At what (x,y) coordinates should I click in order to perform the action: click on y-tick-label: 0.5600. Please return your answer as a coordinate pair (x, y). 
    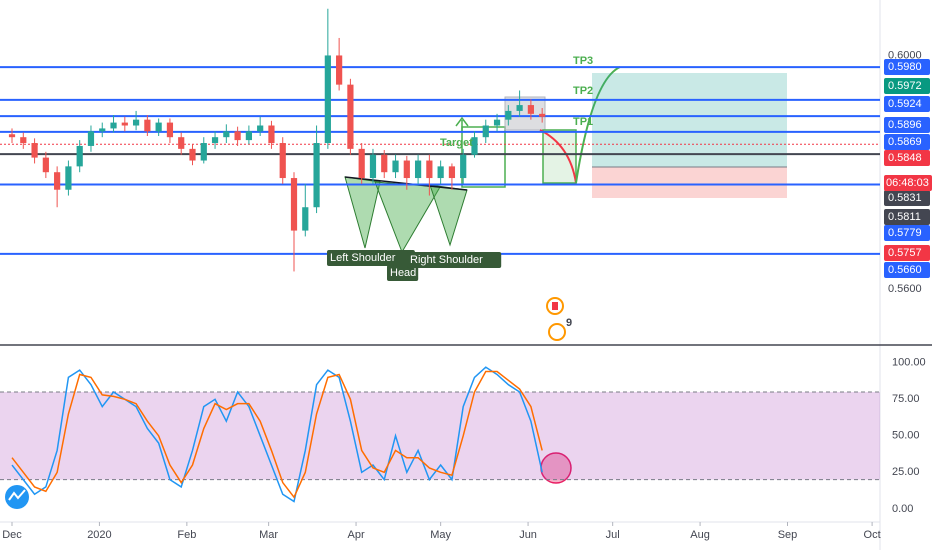
    Looking at the image, I should click on (905, 289).